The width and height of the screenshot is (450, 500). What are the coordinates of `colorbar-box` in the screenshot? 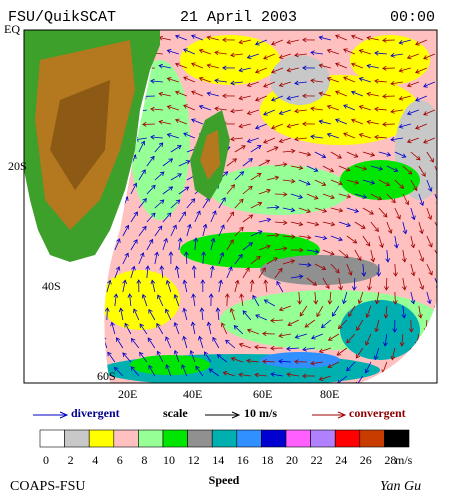 It's located at (249, 438).